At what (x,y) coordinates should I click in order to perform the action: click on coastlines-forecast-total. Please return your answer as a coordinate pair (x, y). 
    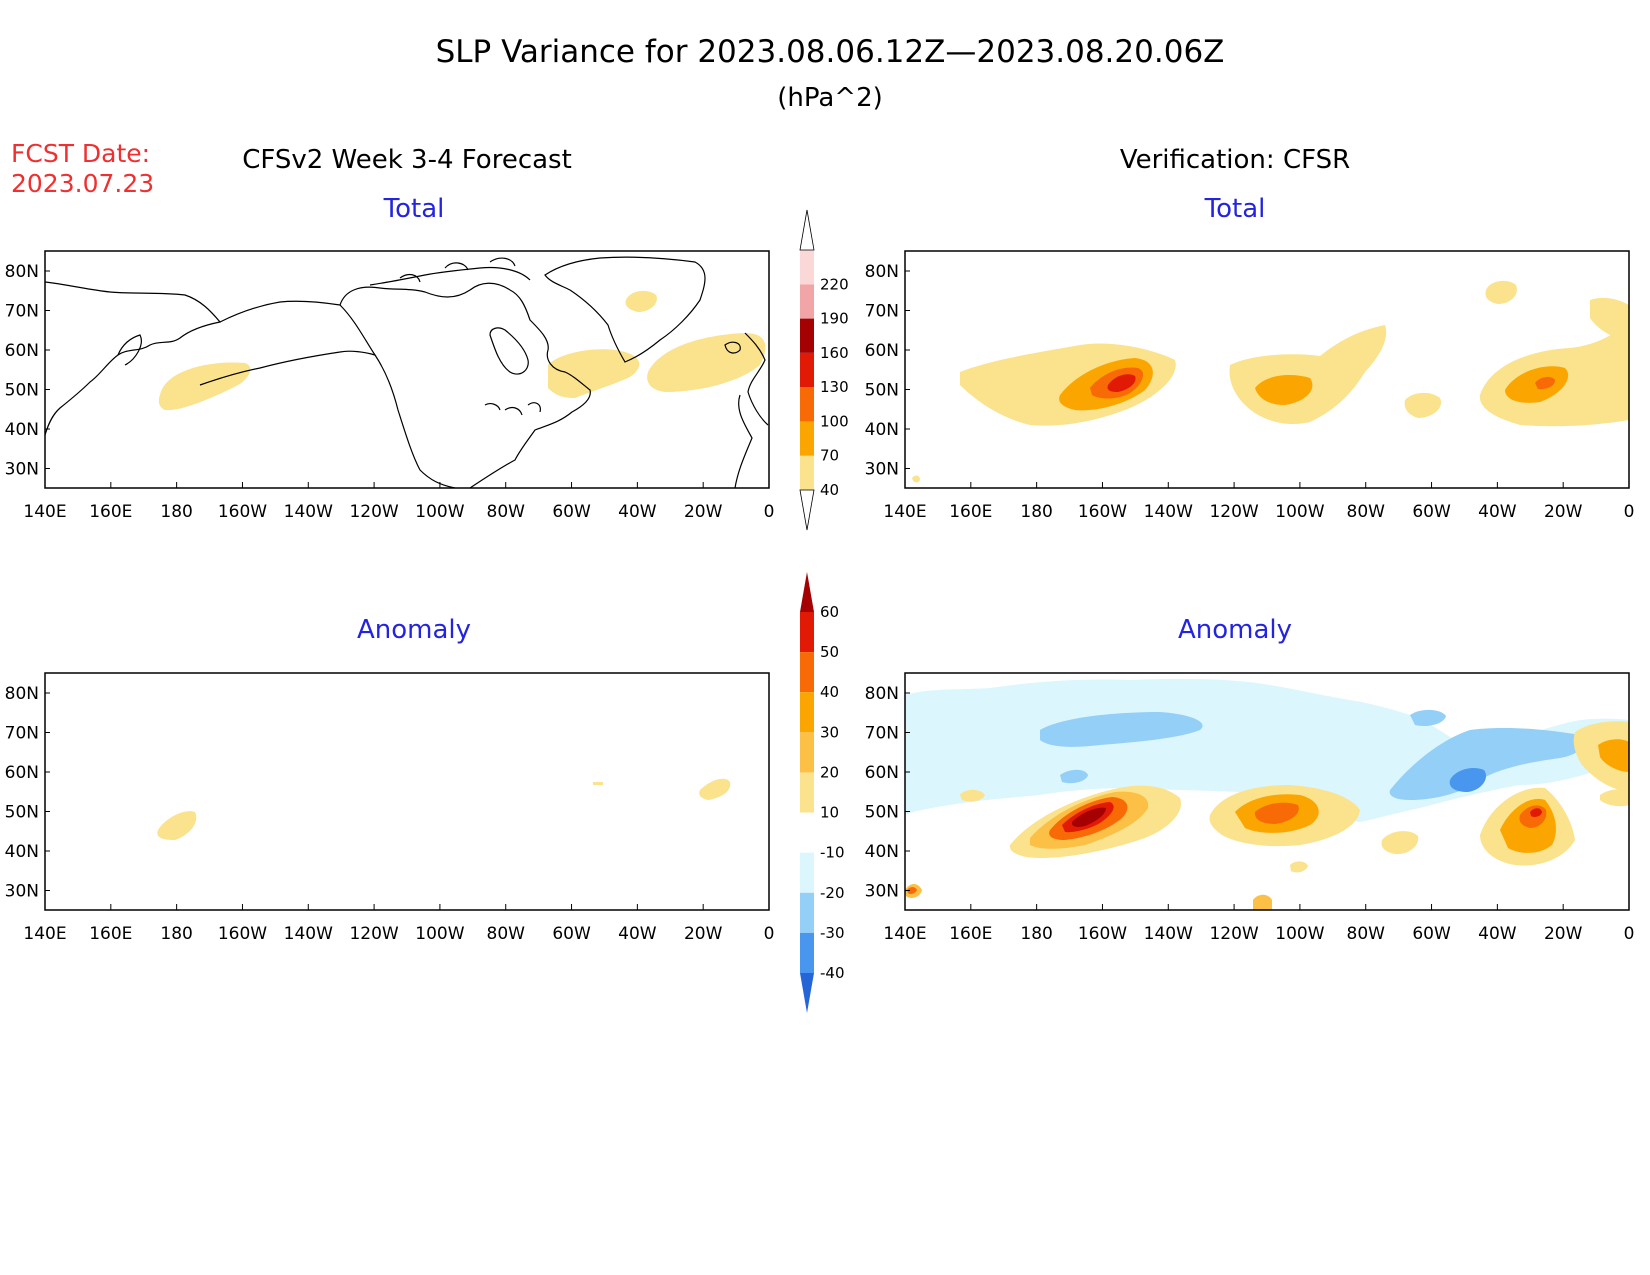
    Looking at the image, I should click on (407, 372).